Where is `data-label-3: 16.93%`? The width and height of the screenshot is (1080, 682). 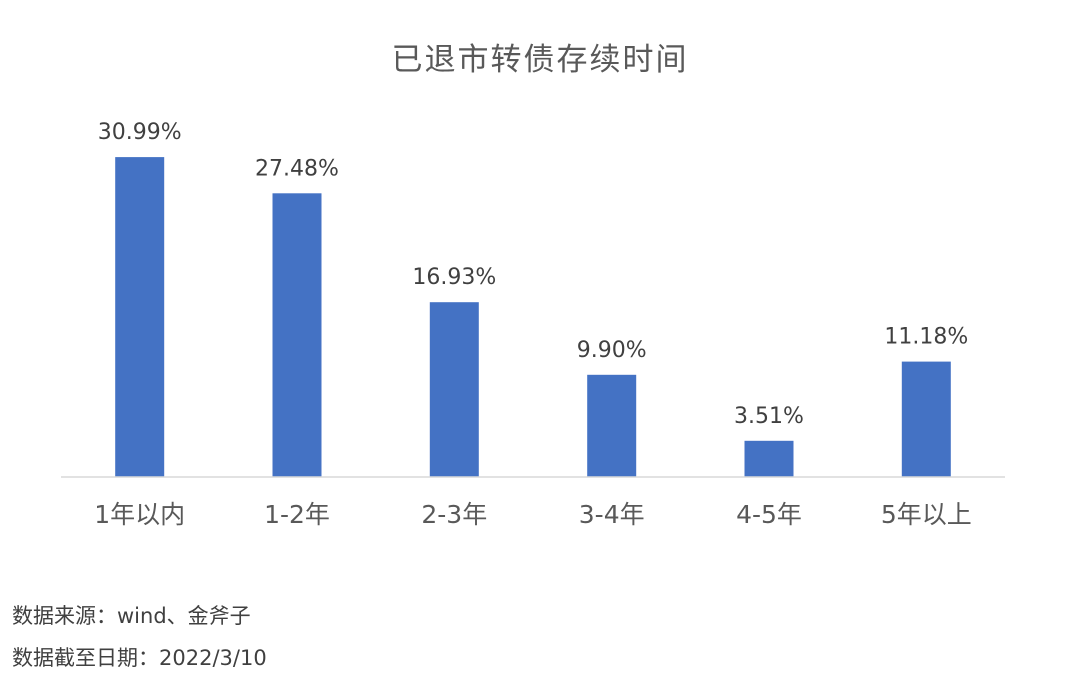 data-label-3: 16.93% is located at coordinates (454, 277).